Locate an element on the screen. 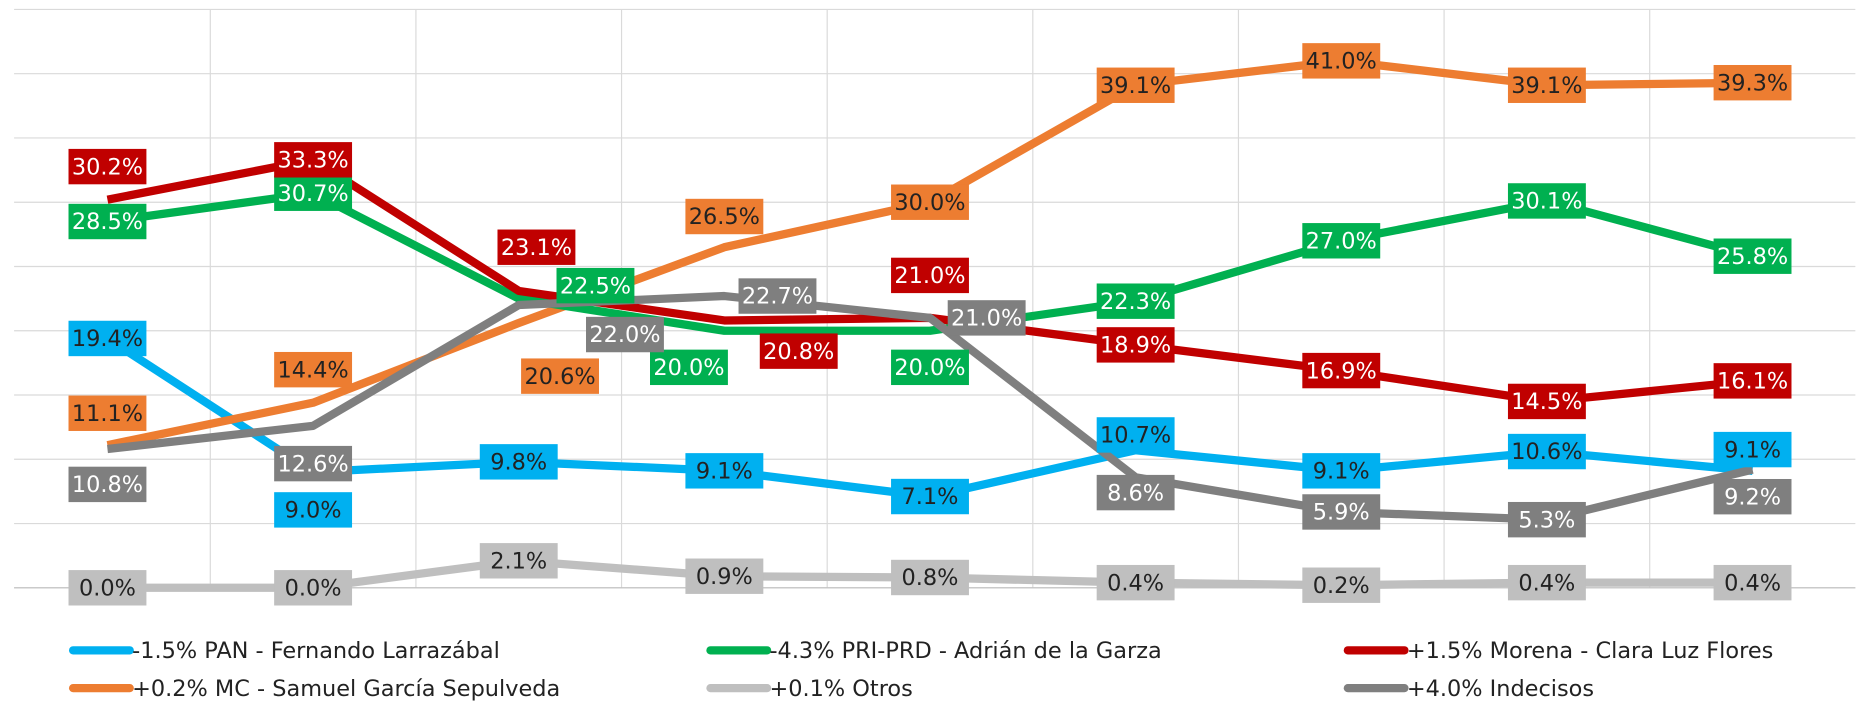 This screenshot has height=707, width=1860. data-label-text: 5.9% is located at coordinates (1341, 513).